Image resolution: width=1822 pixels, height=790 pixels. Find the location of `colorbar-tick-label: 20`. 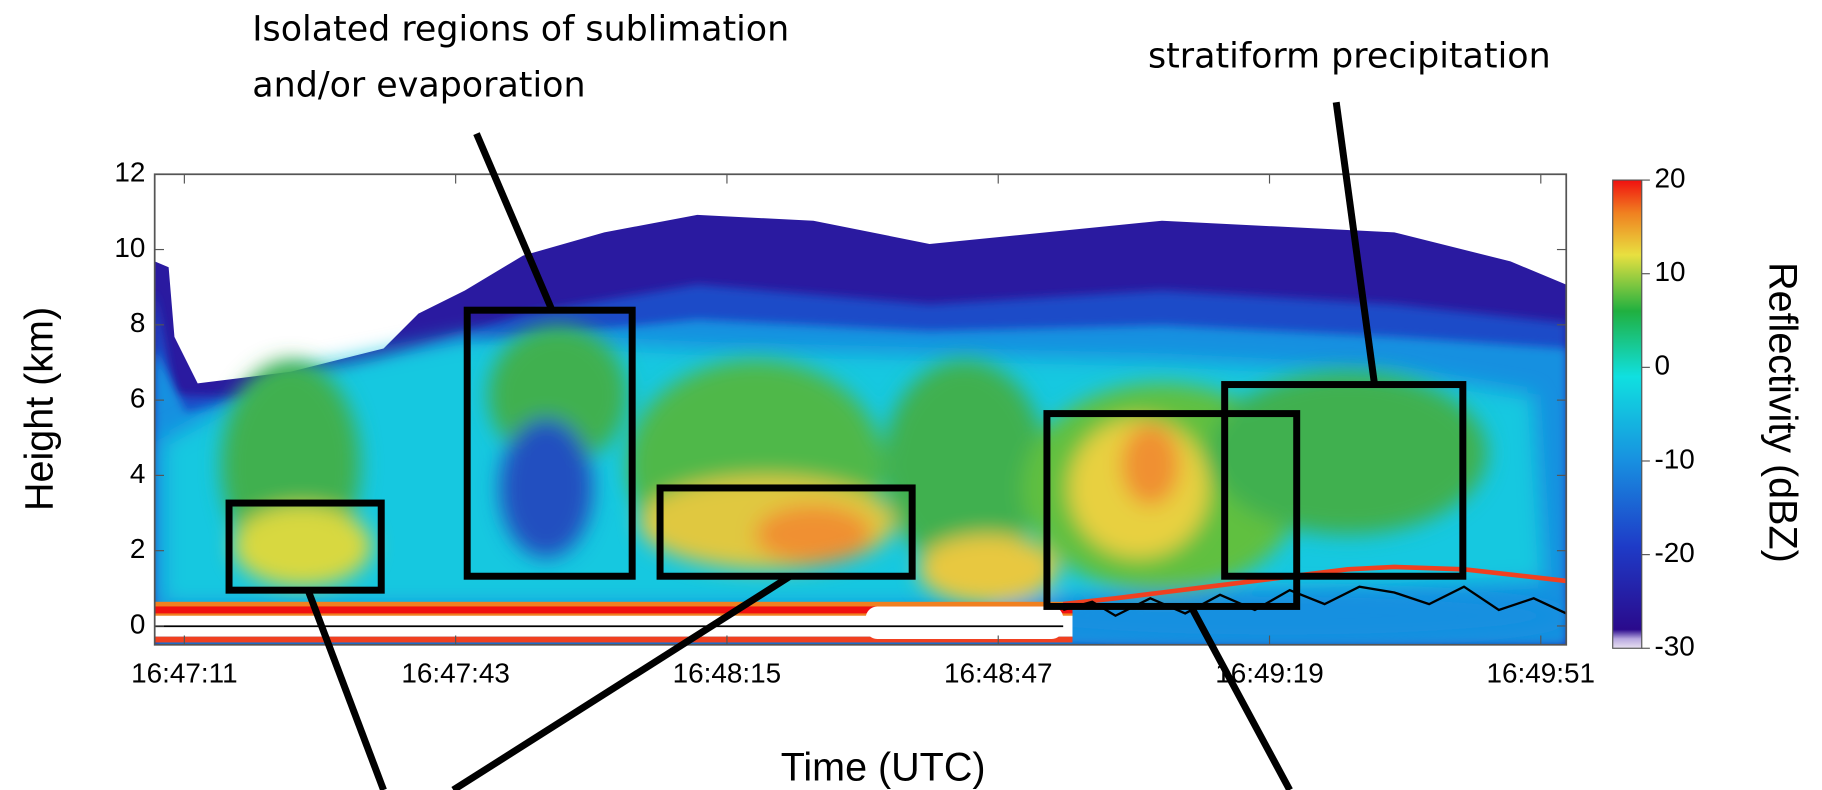

colorbar-tick-label: 20 is located at coordinates (1670, 177).